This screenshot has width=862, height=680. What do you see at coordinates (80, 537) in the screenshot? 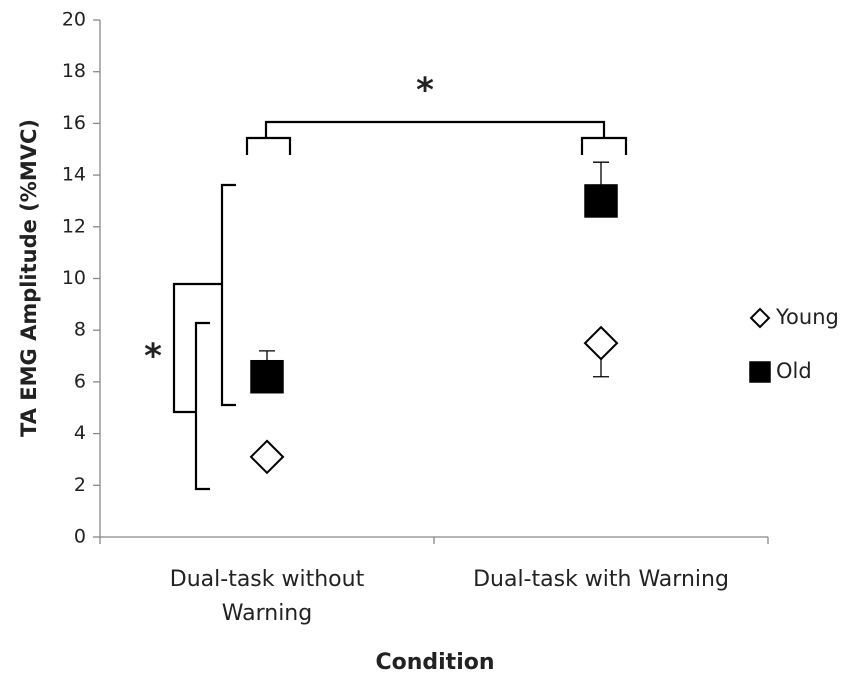
I see `y-tick-label: 0` at bounding box center [80, 537].